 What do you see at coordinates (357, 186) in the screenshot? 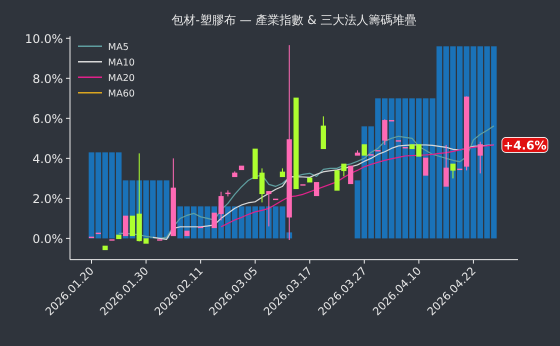
I see `line-series` at bounding box center [357, 186].